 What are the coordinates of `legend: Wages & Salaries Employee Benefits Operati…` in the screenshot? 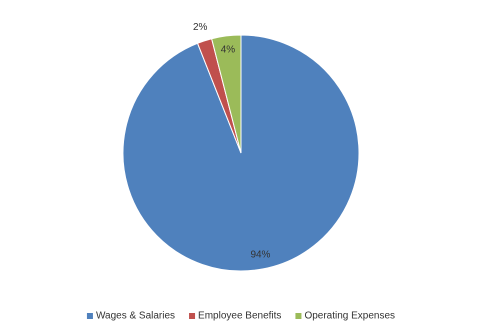 It's located at (240, 316).